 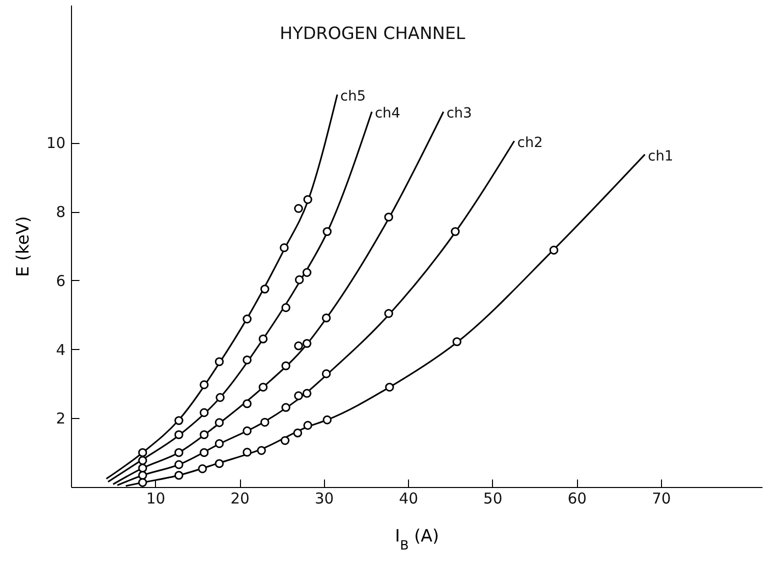 I want to click on y-tick-label: 10, so click(x=56, y=143).